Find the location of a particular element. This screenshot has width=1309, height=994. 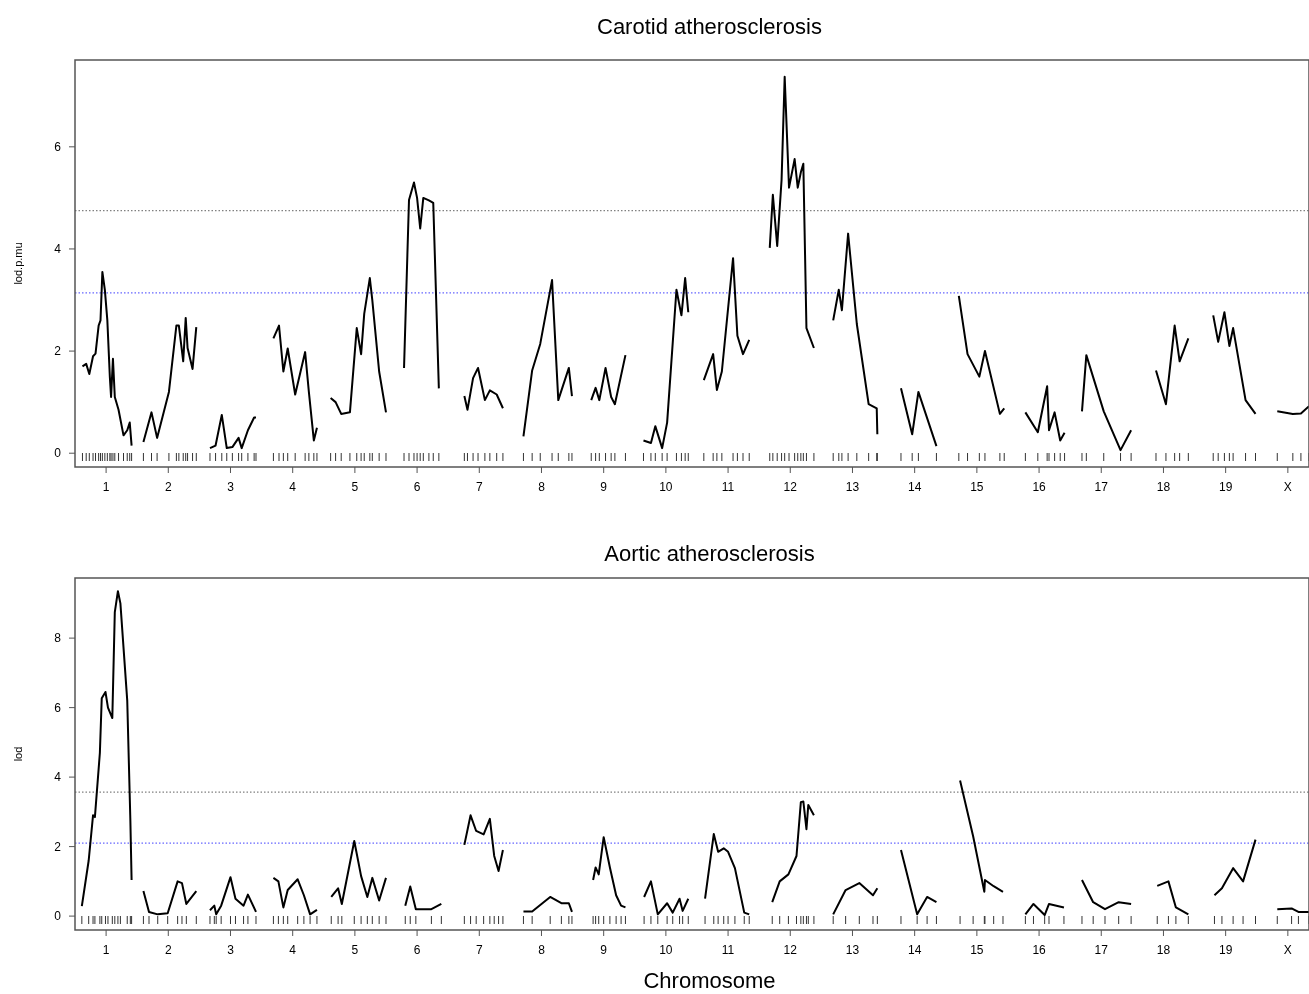

y-tick-label: 8 is located at coordinates (58, 638).